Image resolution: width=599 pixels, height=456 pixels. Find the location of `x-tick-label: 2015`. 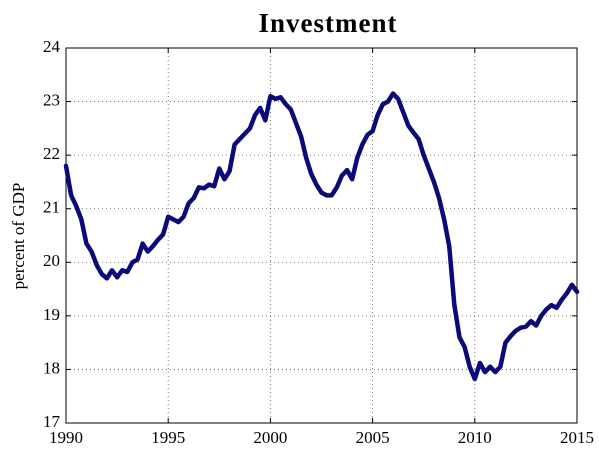

x-tick-label: 2015 is located at coordinates (577, 437).